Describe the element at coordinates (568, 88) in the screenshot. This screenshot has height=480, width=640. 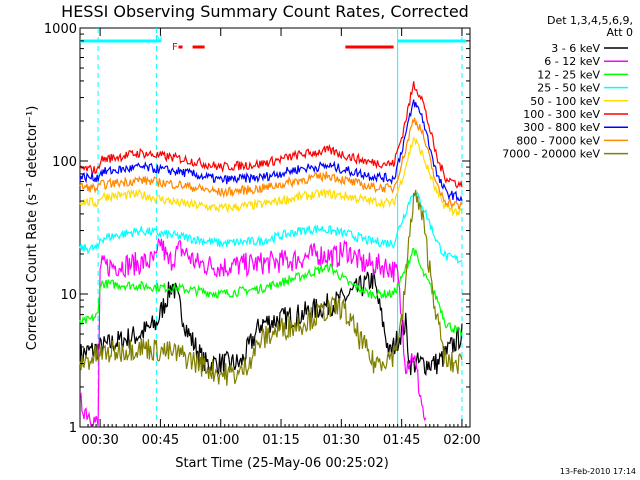
I see `legend-label-3: 25 - 50 keV` at that location.